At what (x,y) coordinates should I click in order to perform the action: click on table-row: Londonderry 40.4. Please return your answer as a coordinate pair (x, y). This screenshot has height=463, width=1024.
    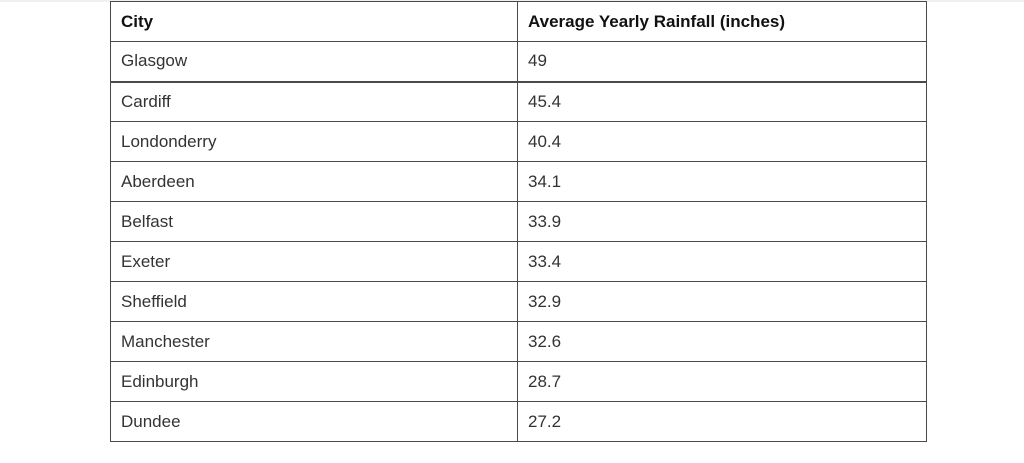
    Looking at the image, I should click on (518, 141).